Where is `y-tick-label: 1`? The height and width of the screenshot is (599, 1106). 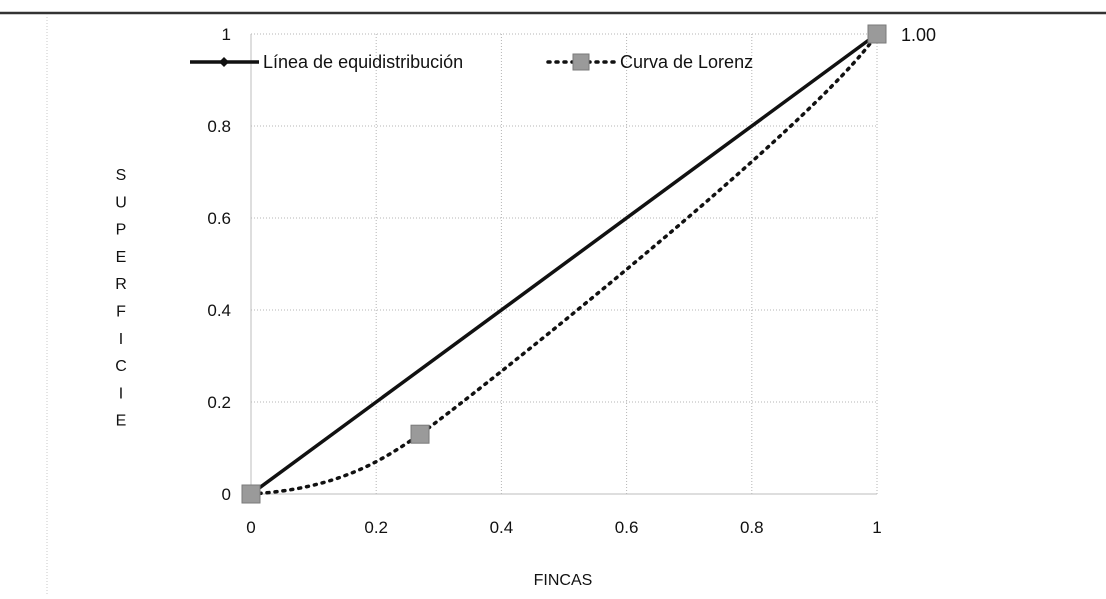
y-tick-label: 1 is located at coordinates (226, 34).